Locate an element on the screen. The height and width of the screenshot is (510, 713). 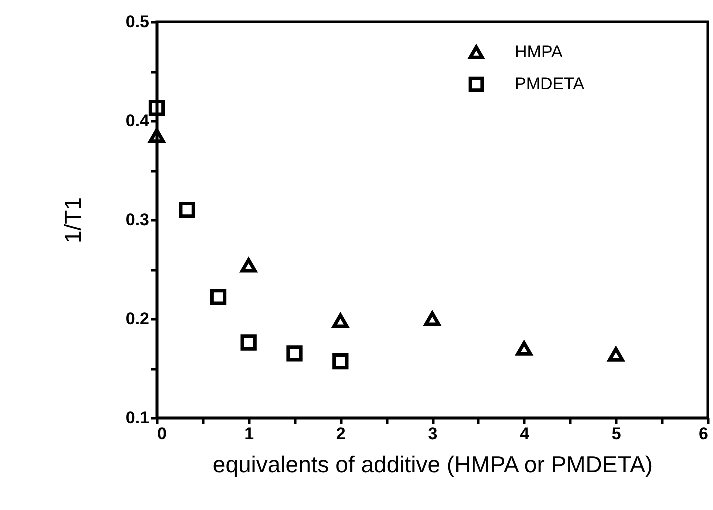
x-tick-label: 2 is located at coordinates (341, 434).